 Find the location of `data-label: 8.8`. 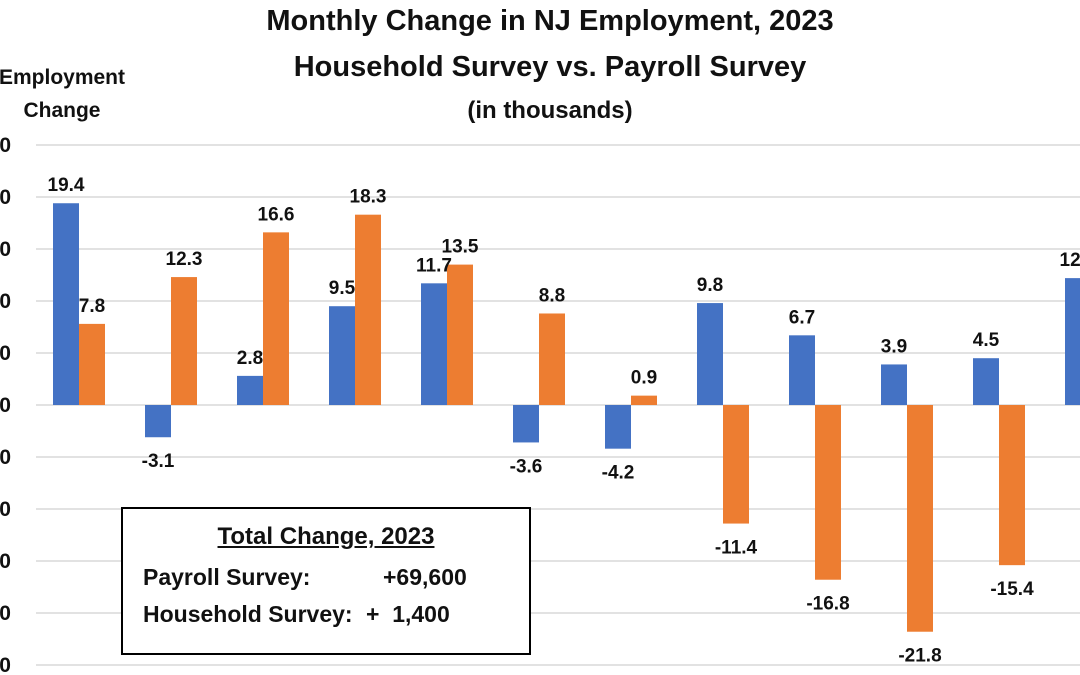

data-label: 8.8 is located at coordinates (552, 295).